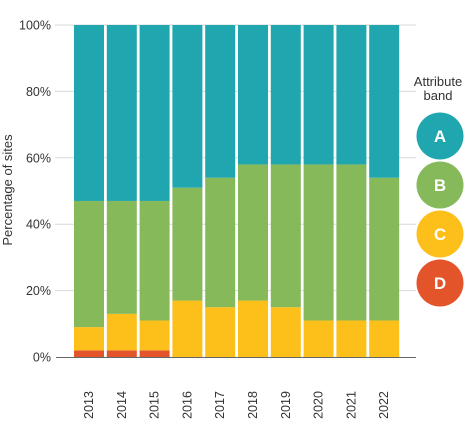 This screenshot has width=471, height=427. I want to click on bar-segment-a-2013, so click(89, 113).